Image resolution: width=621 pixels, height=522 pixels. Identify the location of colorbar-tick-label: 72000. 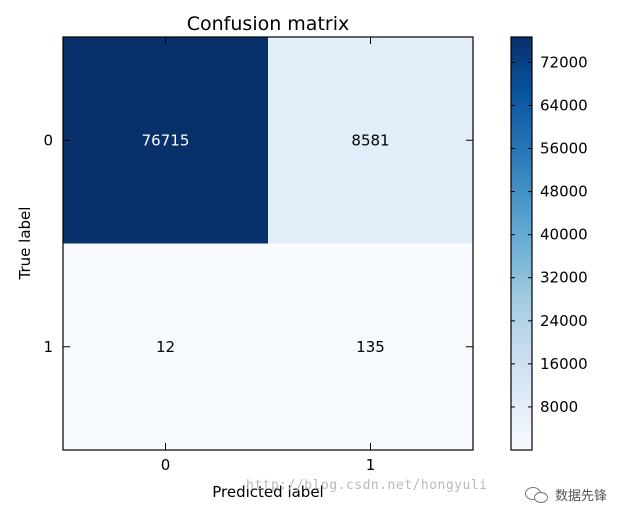
(564, 62).